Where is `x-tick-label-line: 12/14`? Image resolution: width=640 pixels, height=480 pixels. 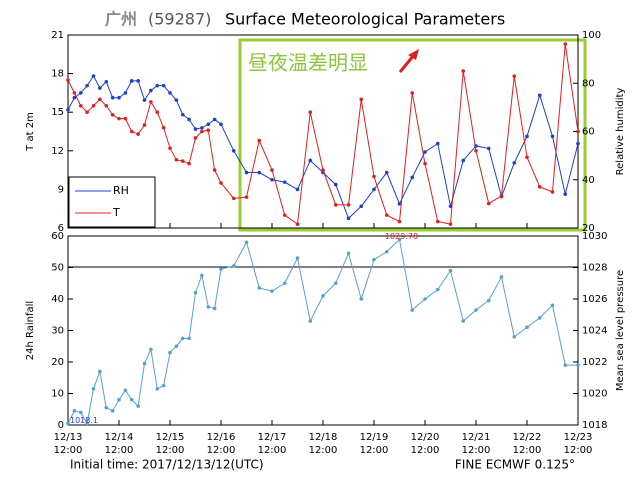
x-tick-label-line: 12/14 is located at coordinates (119, 437).